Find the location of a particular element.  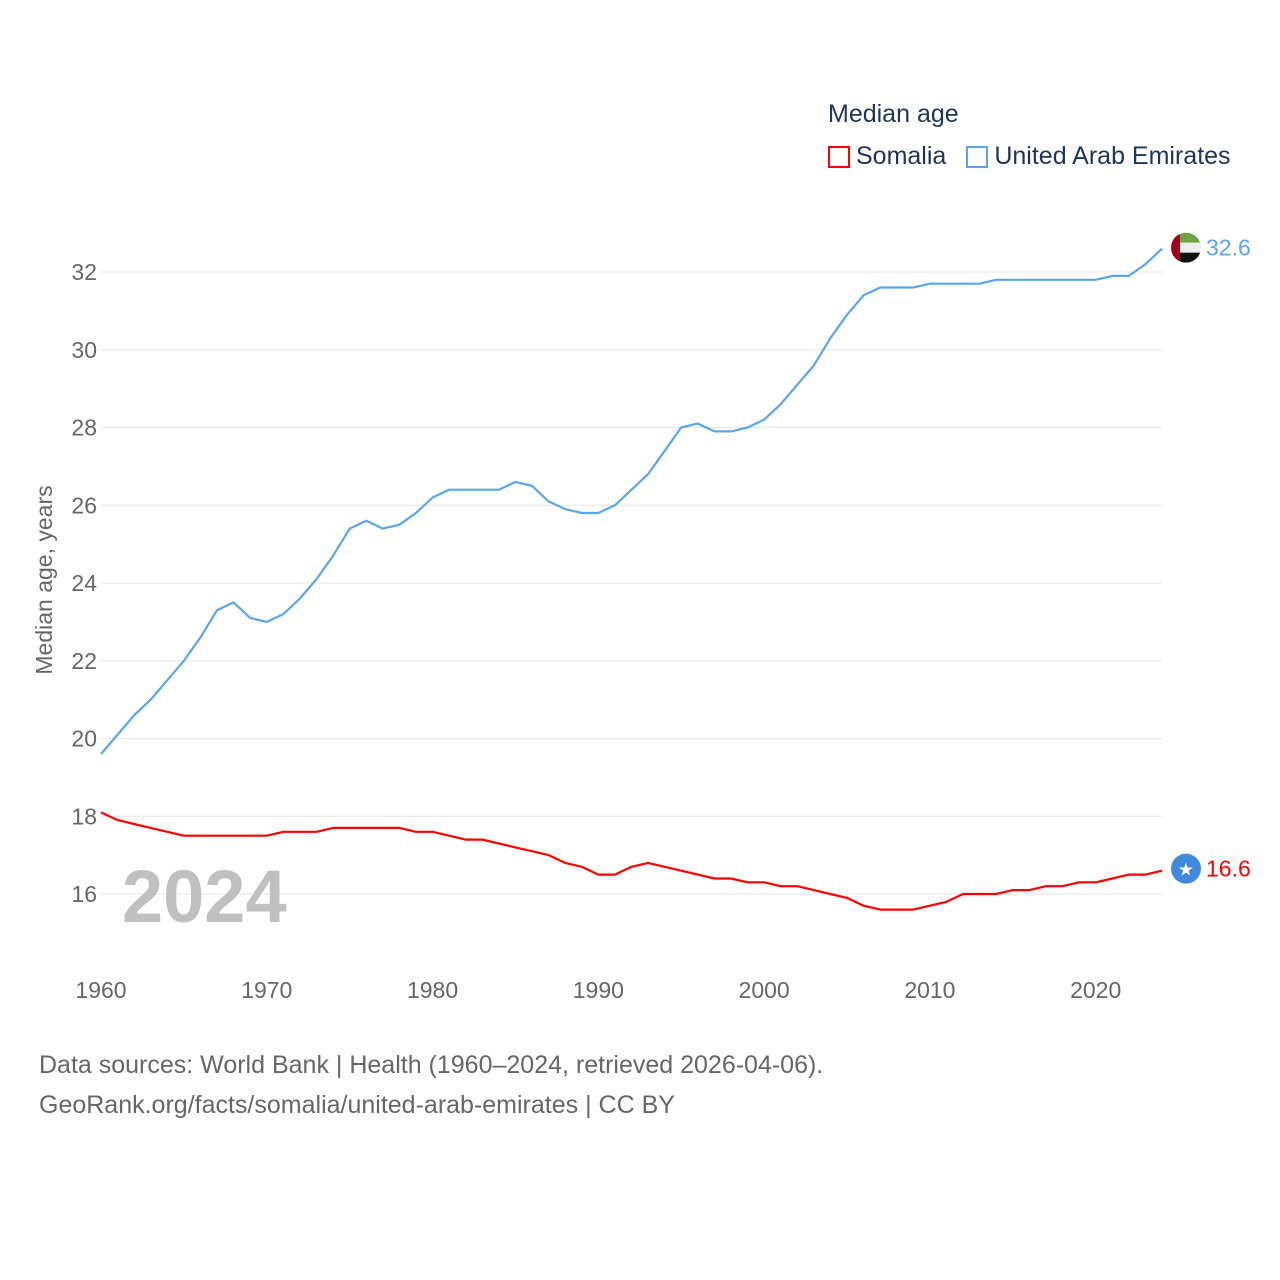

x-tick-label: 2020 is located at coordinates (1095, 990).